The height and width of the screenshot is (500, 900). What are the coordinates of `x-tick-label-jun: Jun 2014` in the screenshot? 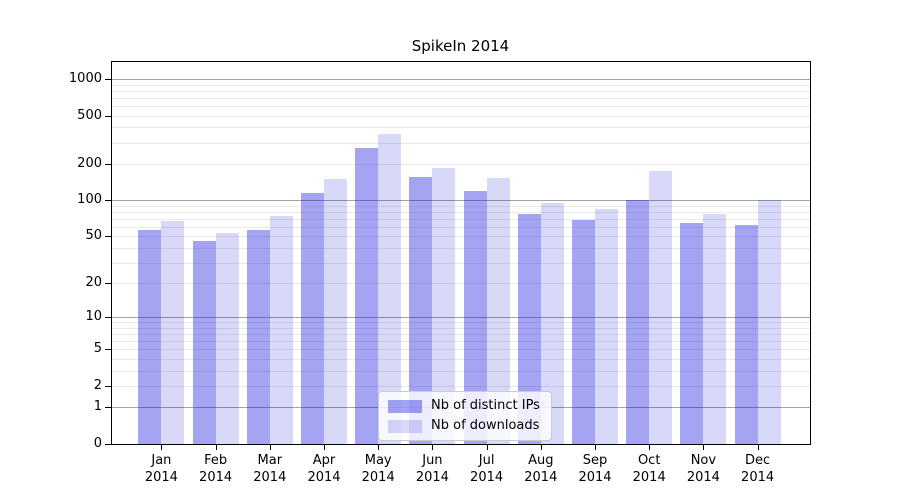 It's located at (432, 469).